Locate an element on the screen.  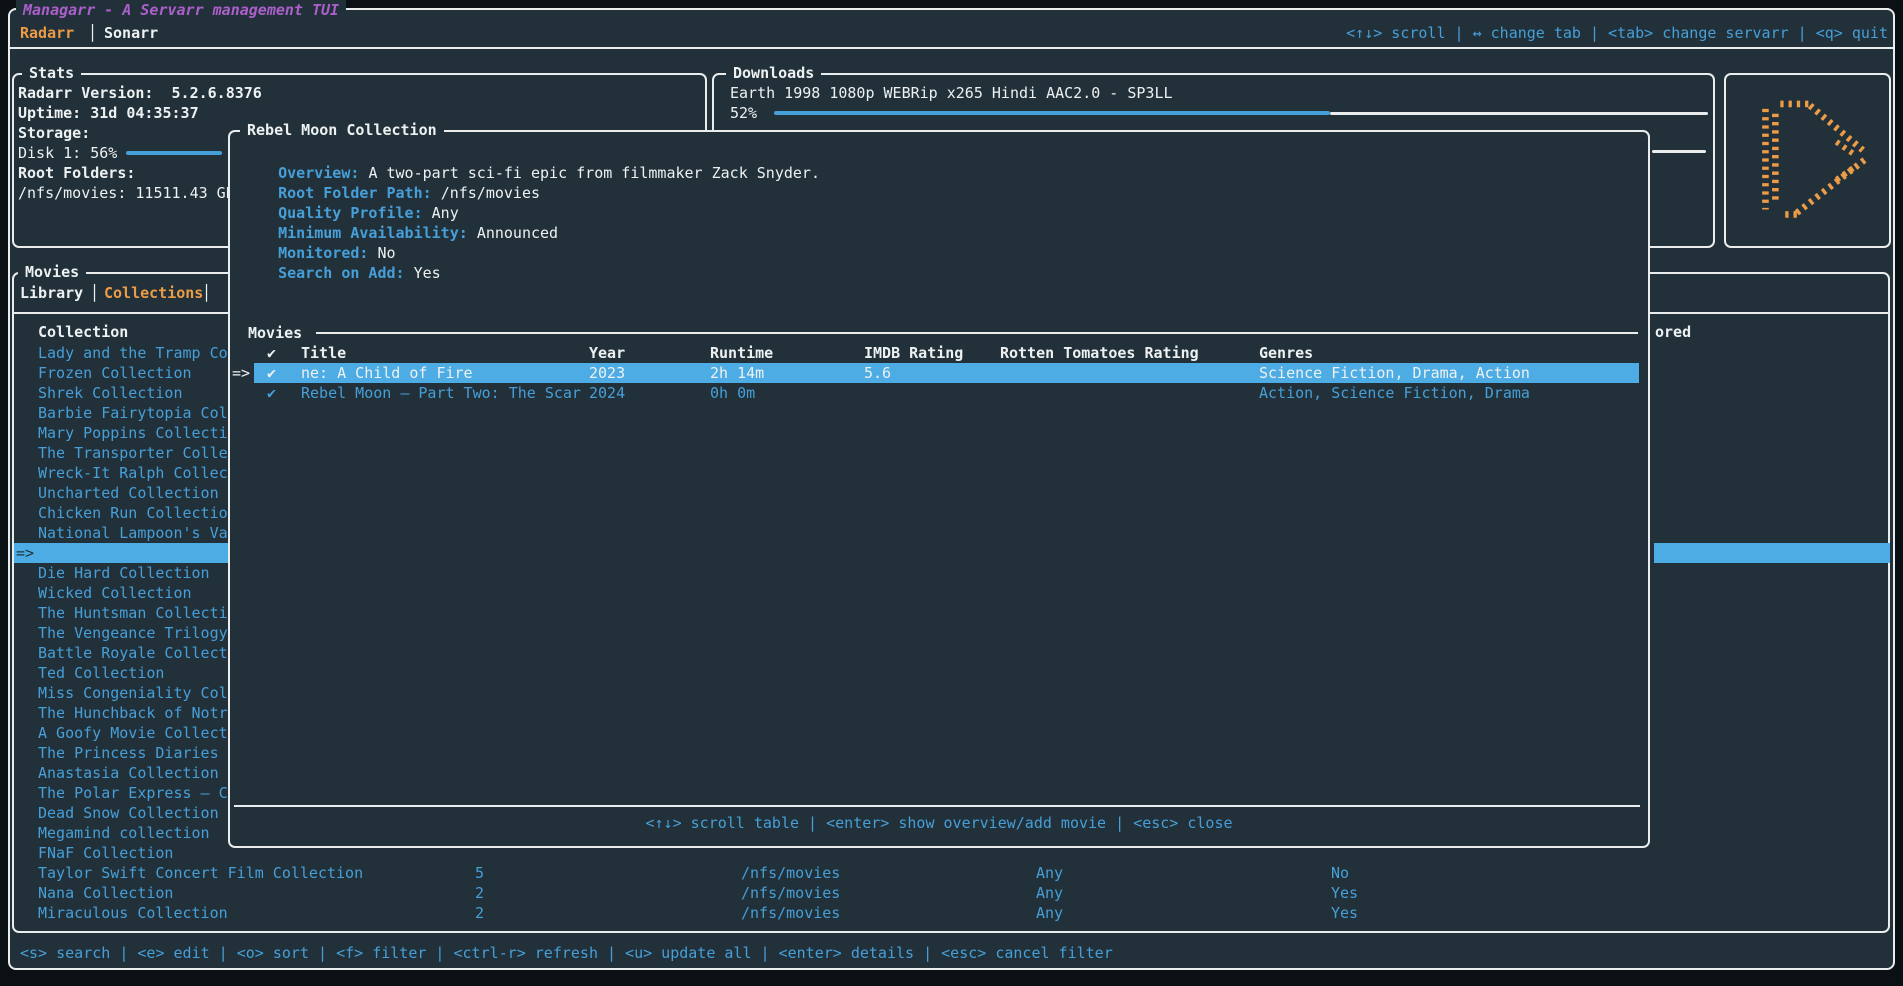
table-row: Nana Collection 2 /nfs/movies Any Yes is located at coordinates (945, 893).